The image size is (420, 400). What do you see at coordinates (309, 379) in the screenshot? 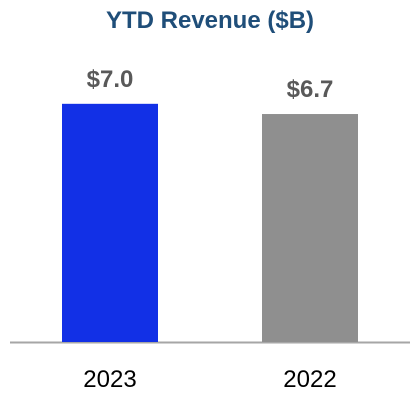
I see `x-tick-label-2022: 2022` at bounding box center [309, 379].